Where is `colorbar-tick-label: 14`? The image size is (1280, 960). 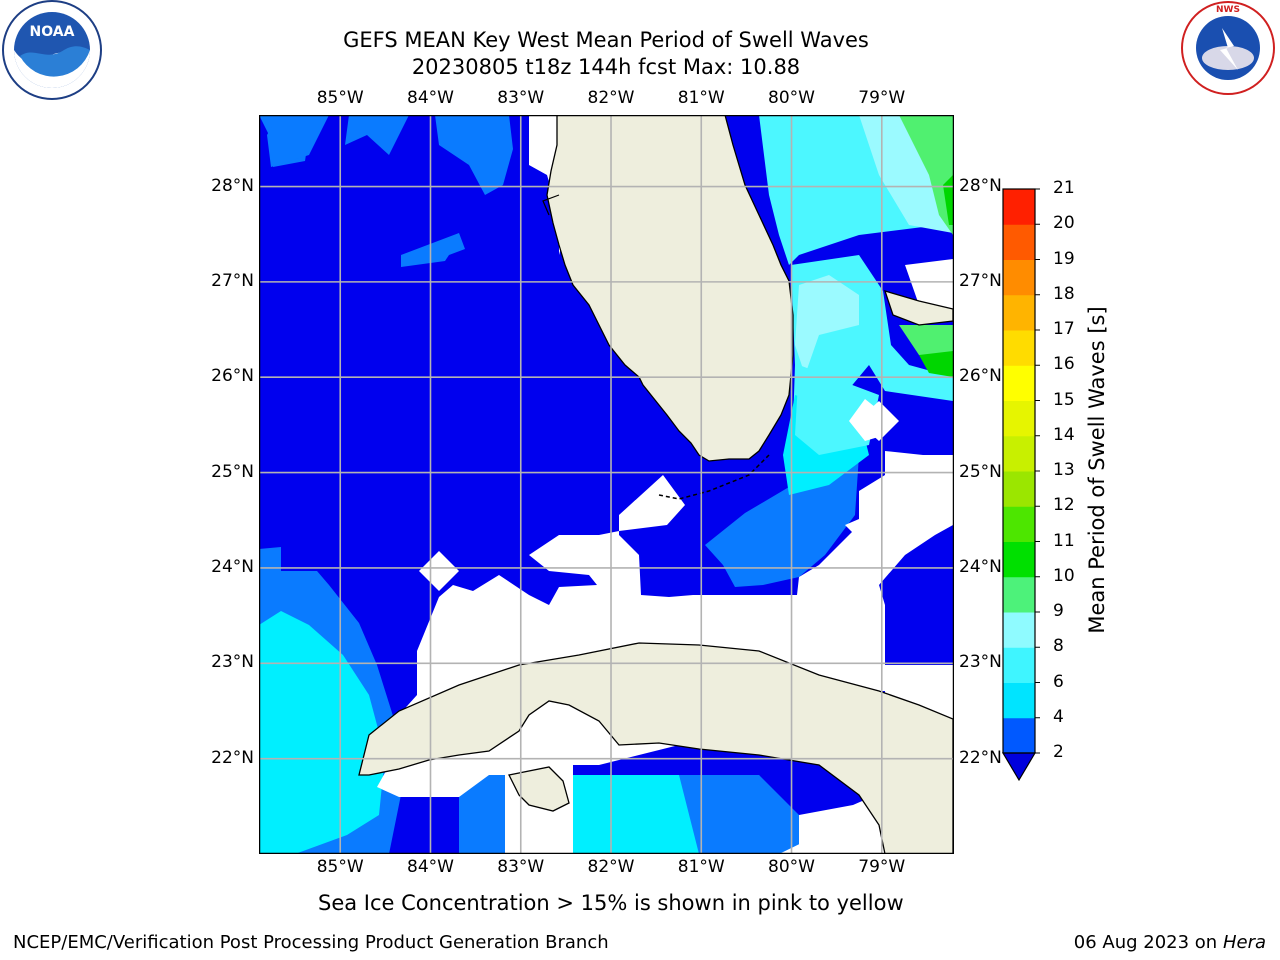 colorbar-tick-label: 14 is located at coordinates (1064, 434).